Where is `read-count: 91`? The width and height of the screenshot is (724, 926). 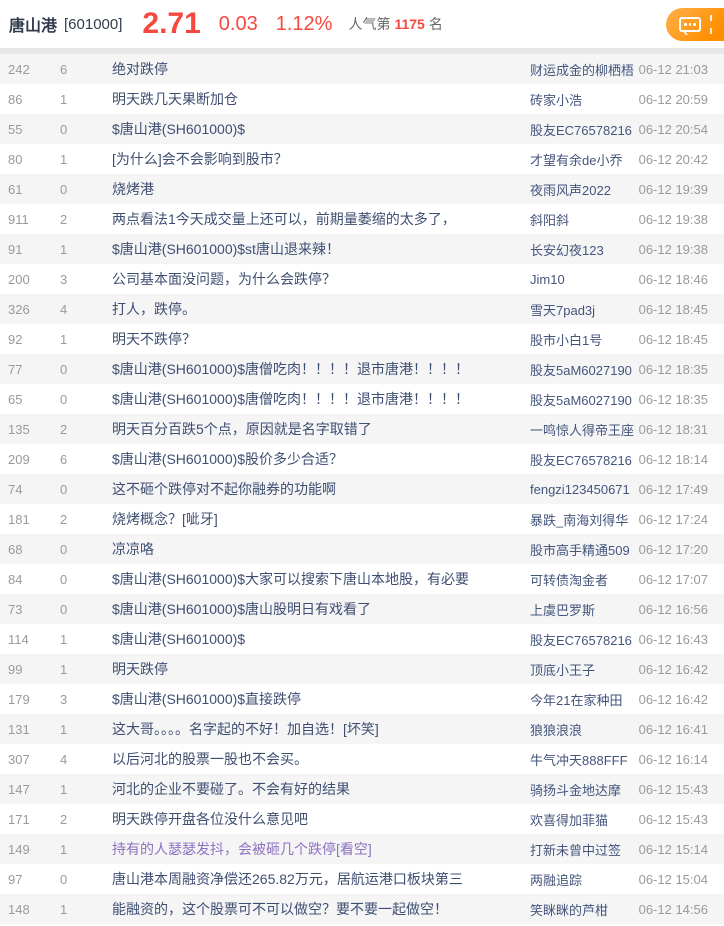 read-count: 91 is located at coordinates (15, 249).